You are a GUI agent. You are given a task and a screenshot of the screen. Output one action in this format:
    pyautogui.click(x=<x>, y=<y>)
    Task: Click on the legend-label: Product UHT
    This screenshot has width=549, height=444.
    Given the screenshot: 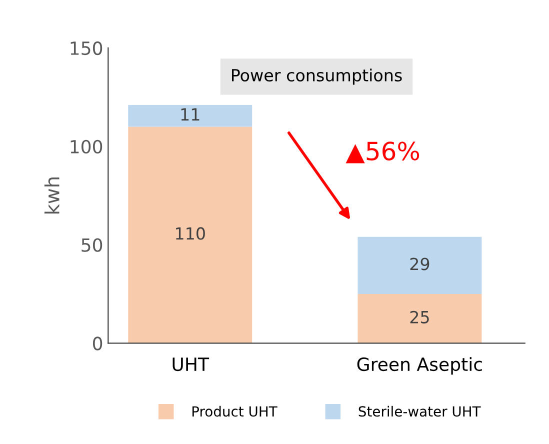 What is the action you would take?
    pyautogui.click(x=235, y=411)
    